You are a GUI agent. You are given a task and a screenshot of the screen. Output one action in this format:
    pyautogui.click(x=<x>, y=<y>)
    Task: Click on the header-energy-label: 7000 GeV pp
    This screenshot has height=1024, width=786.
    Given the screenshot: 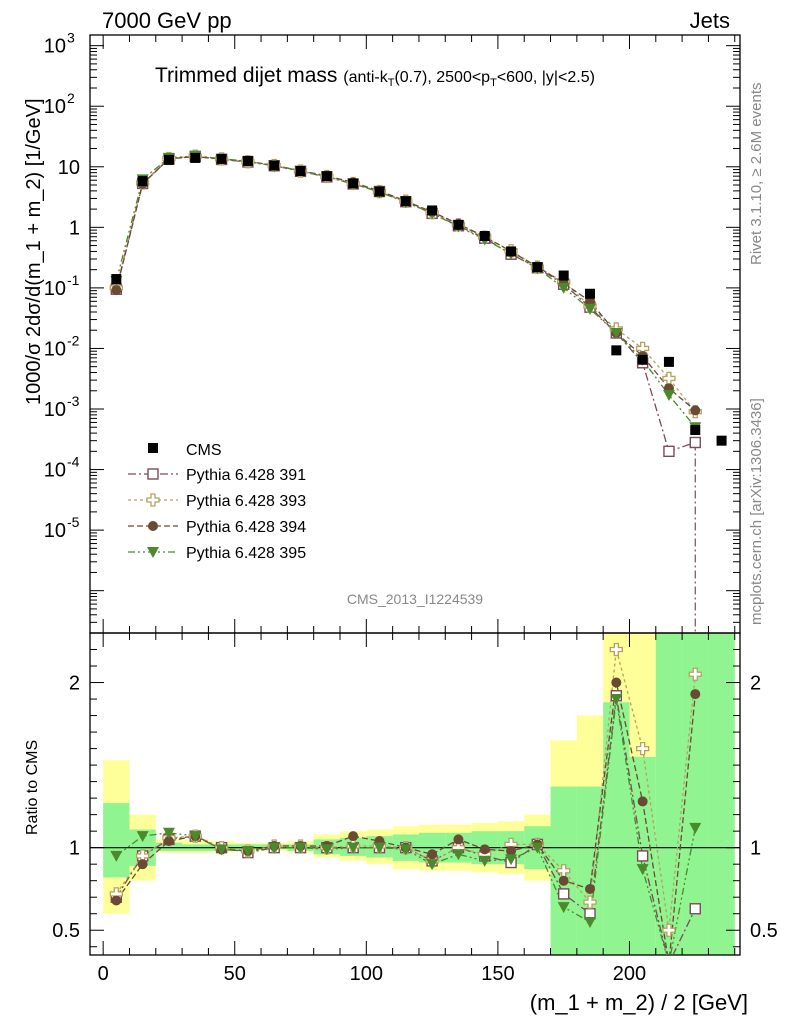 What is the action you would take?
    pyautogui.click(x=167, y=20)
    